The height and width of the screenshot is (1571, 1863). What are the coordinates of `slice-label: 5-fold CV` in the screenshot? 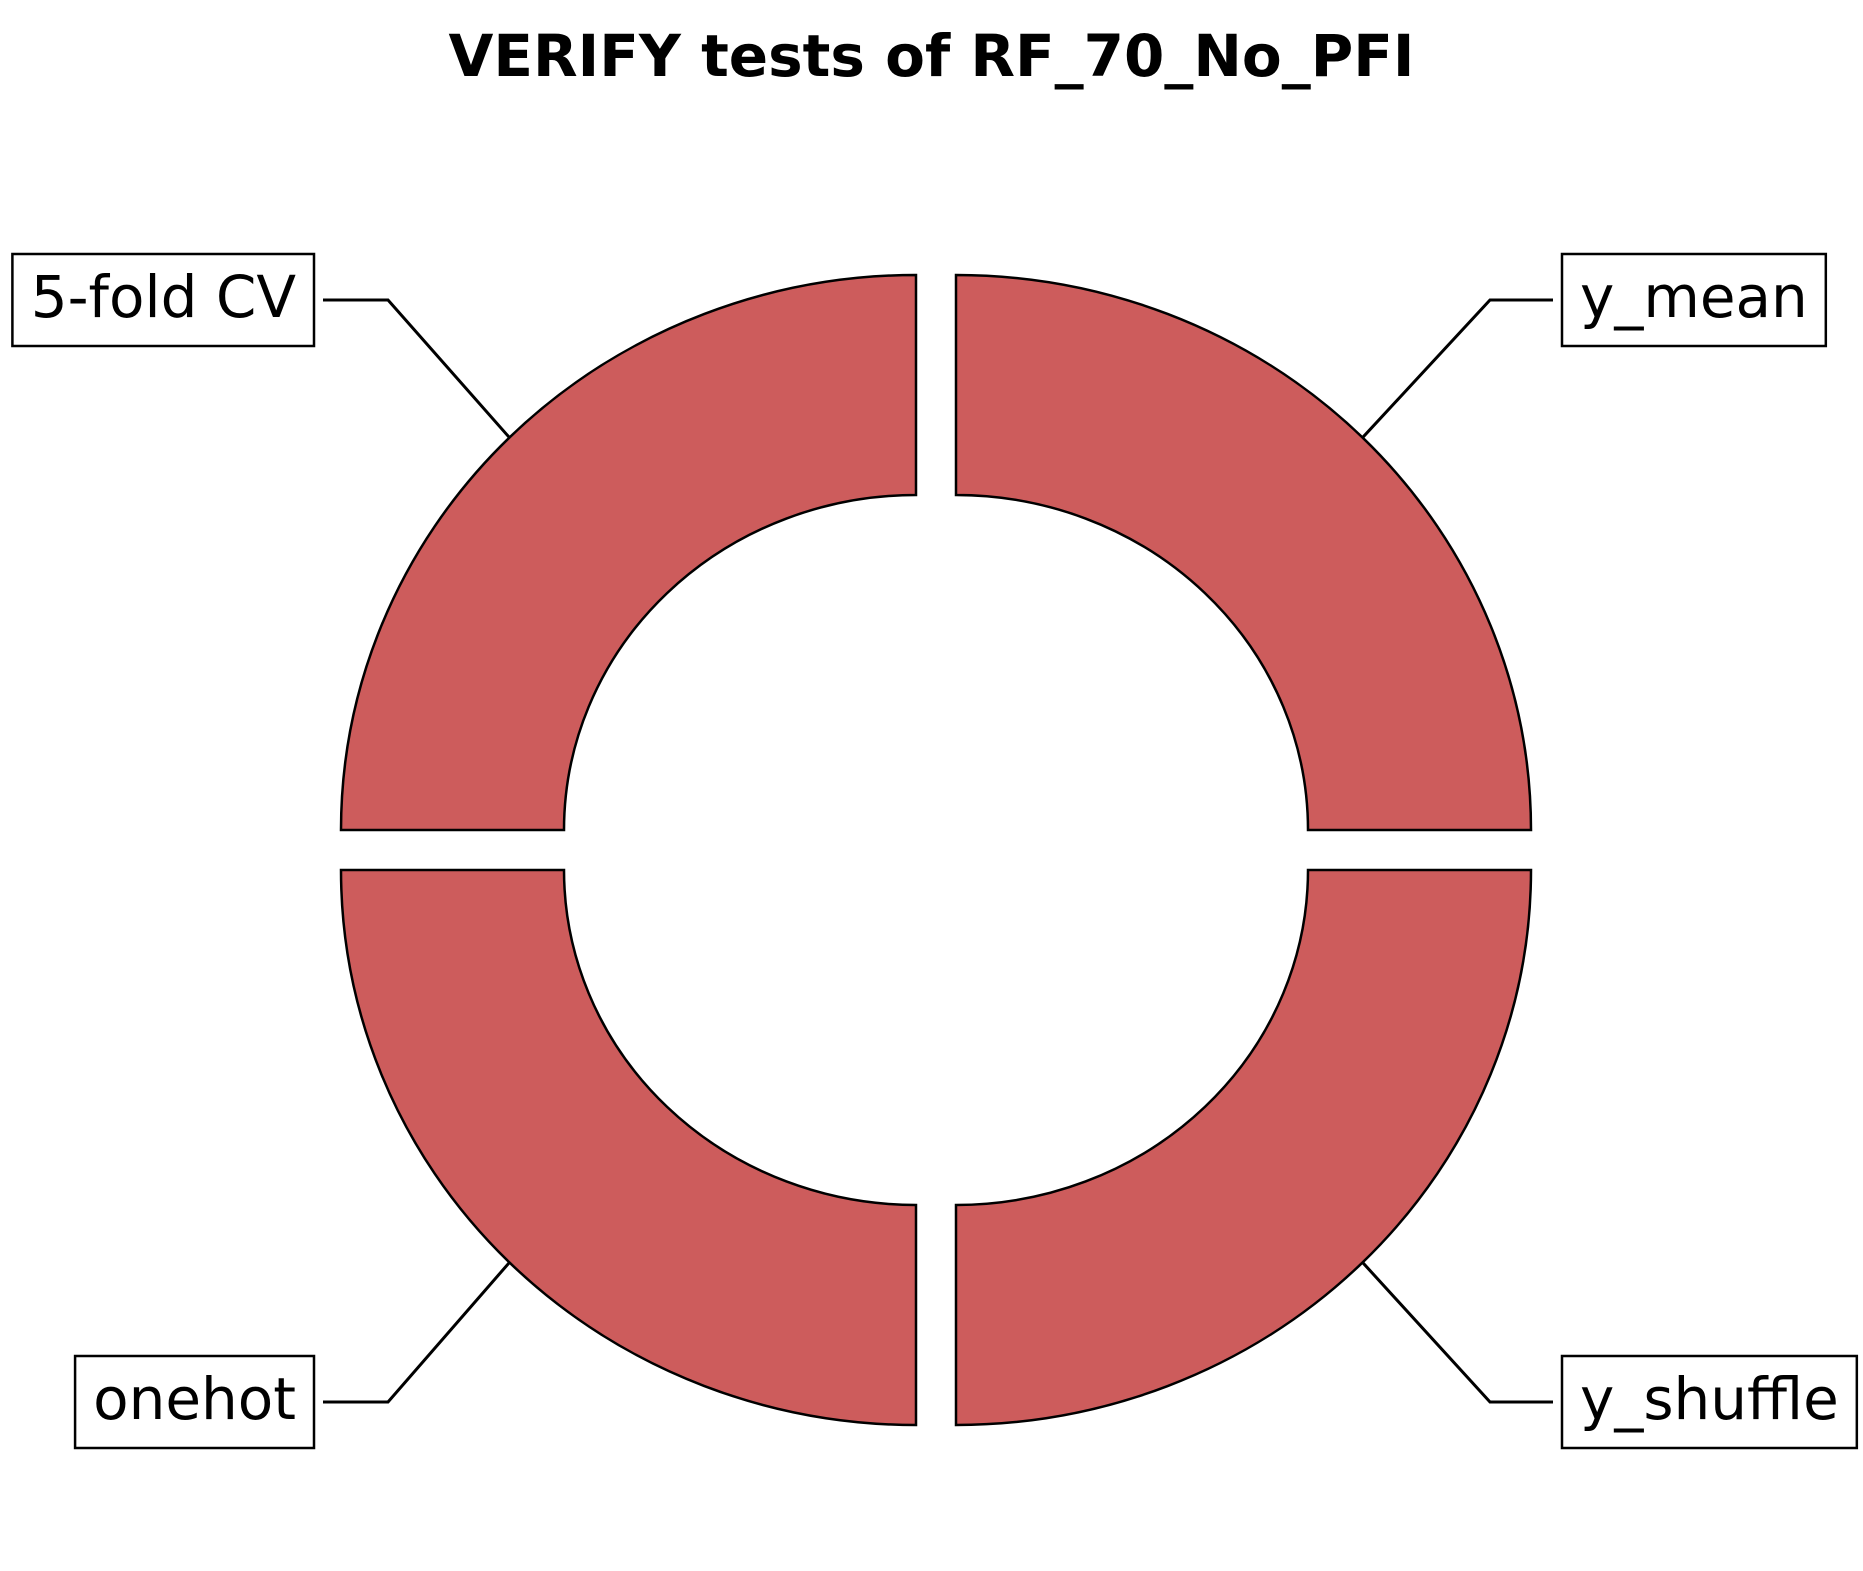 It's located at (163, 300).